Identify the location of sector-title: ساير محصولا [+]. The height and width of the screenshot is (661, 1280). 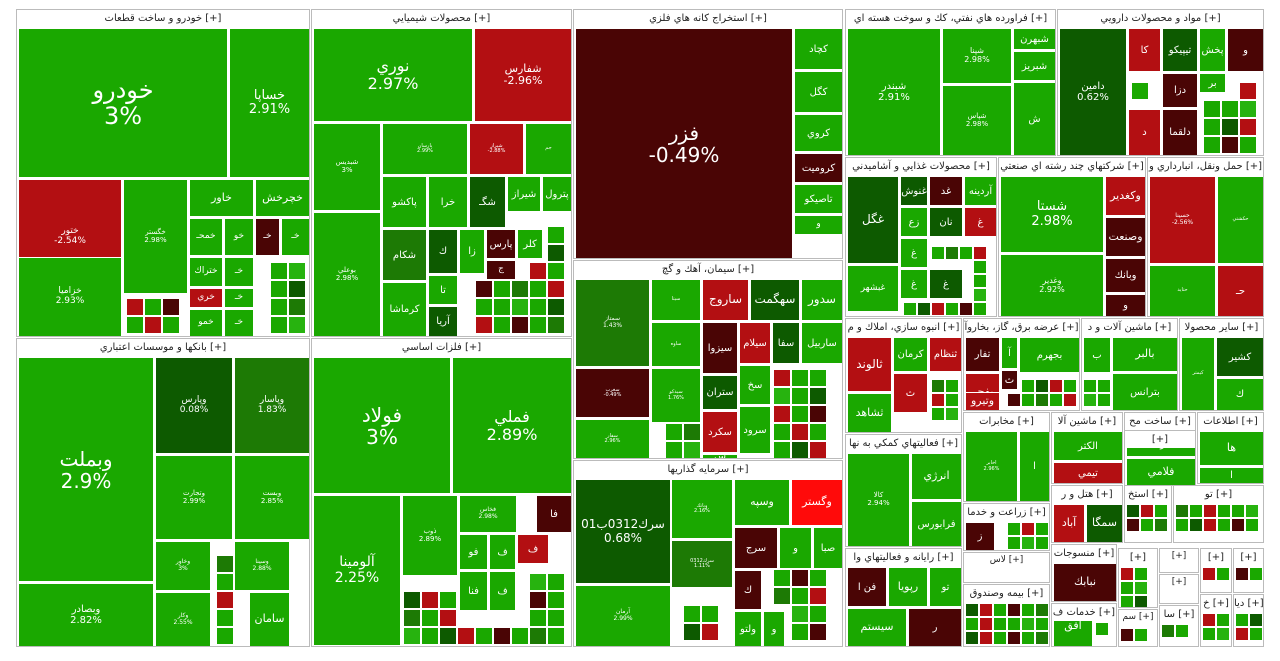
(1221, 327).